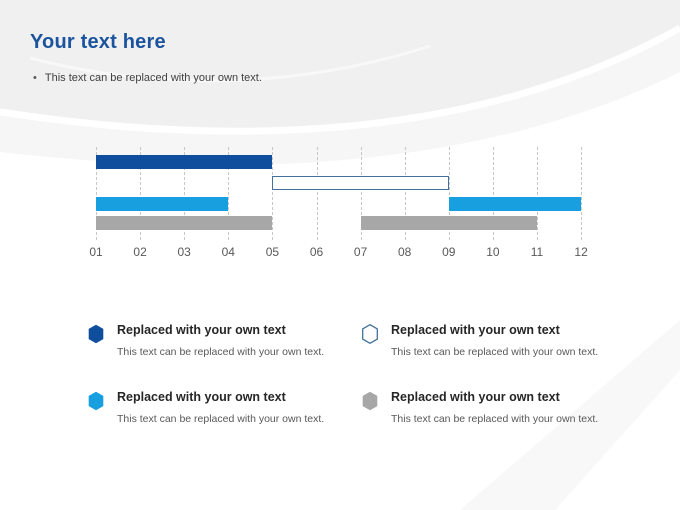  What do you see at coordinates (184, 252) in the screenshot?
I see `x-tick-label: 03` at bounding box center [184, 252].